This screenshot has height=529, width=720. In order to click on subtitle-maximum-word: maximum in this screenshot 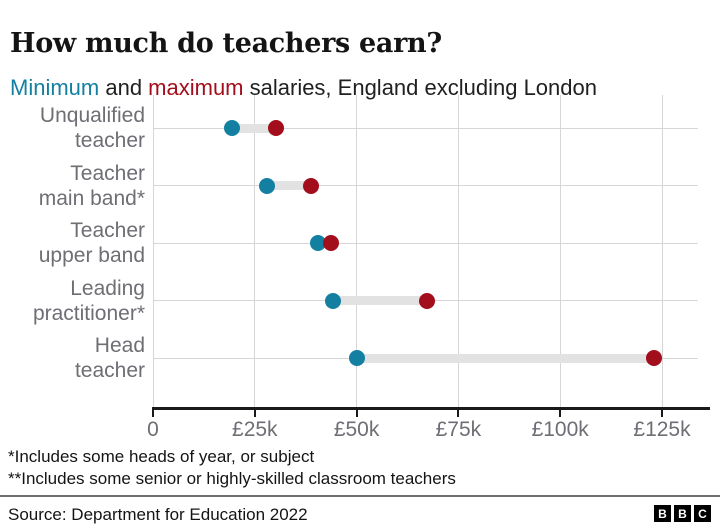, I will do `click(196, 87)`.